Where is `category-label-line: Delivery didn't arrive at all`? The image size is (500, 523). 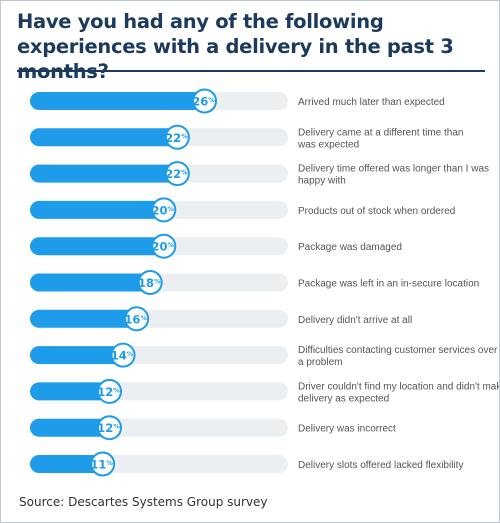 category-label-line: Delivery didn't arrive at all is located at coordinates (355, 320).